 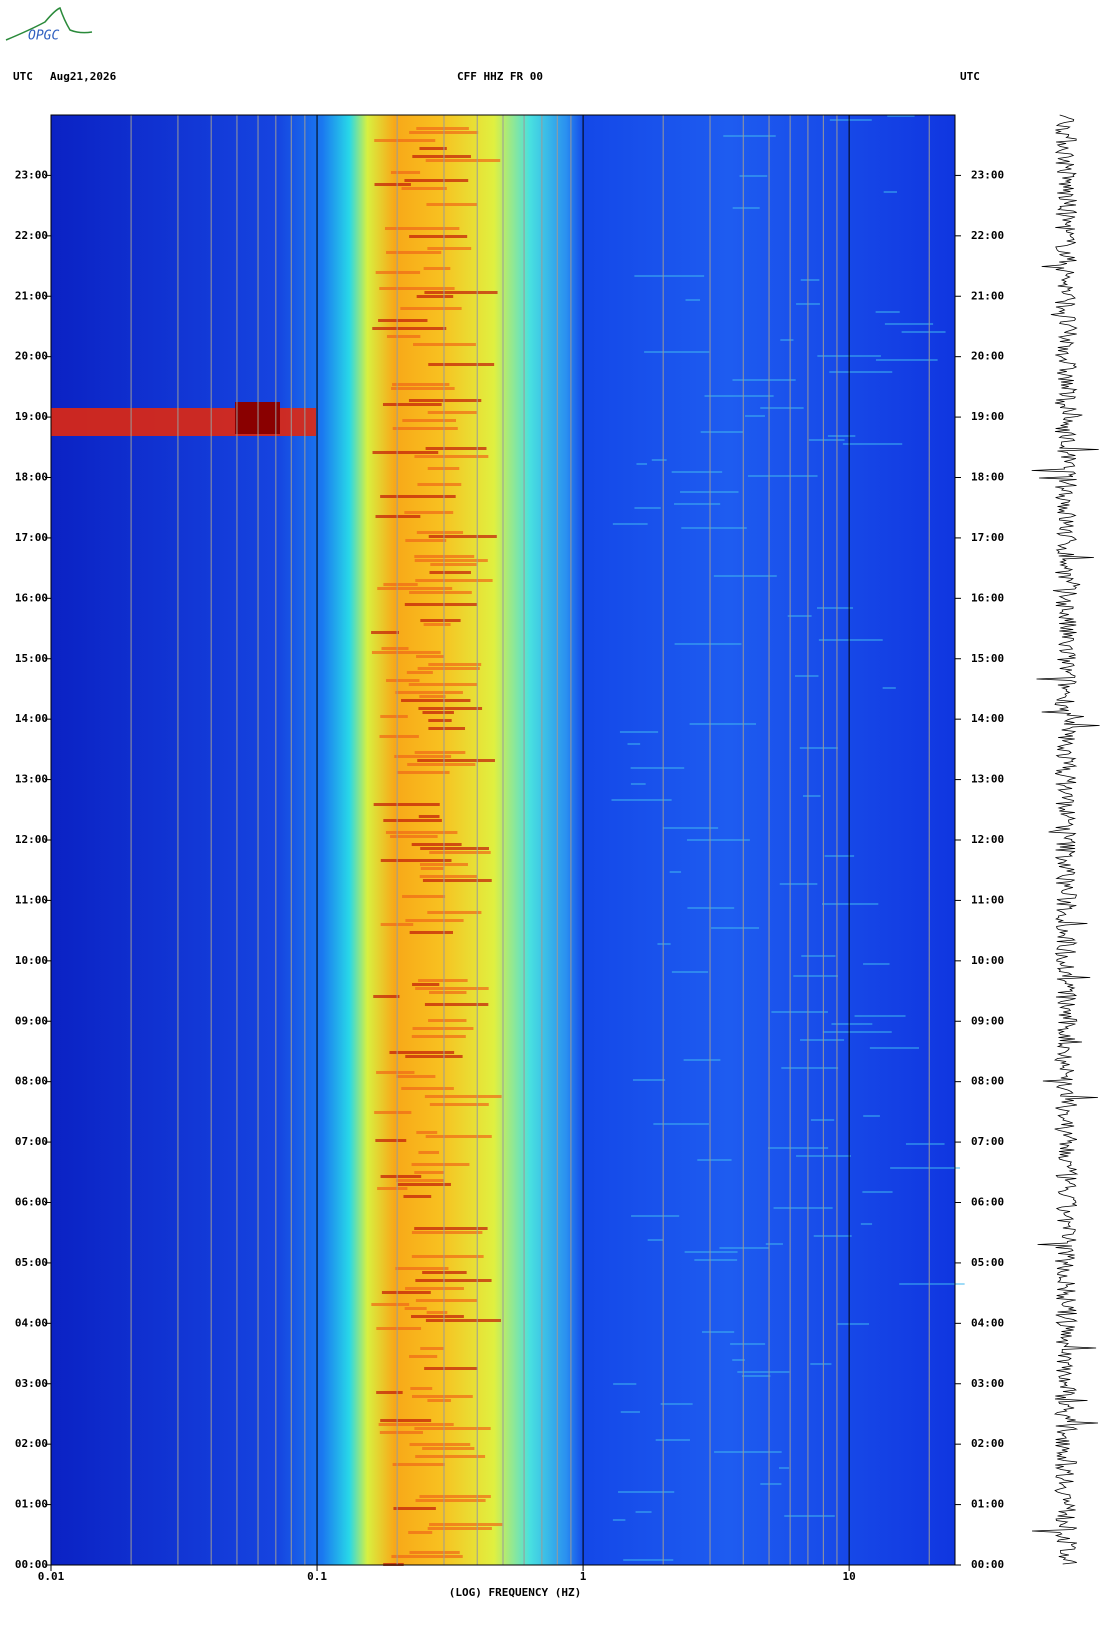 I want to click on y-tick-label: 14:00, so click(x=31, y=718).